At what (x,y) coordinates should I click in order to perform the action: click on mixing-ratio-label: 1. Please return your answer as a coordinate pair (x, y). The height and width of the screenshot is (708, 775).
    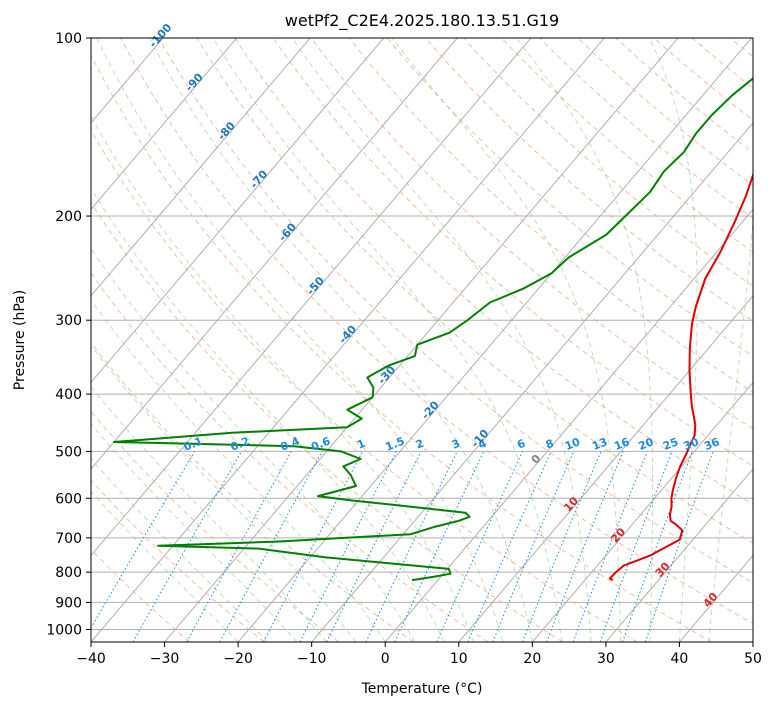
    Looking at the image, I should click on (361, 444).